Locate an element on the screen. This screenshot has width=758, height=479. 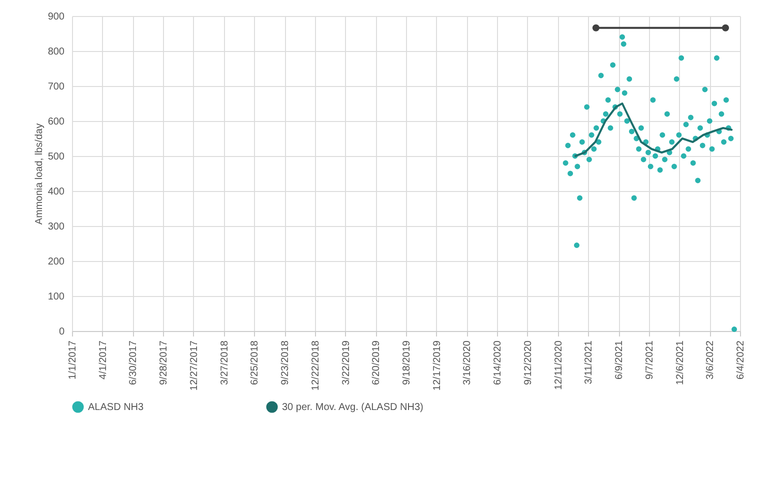
y-tick-label: 700 is located at coordinates (56, 87).